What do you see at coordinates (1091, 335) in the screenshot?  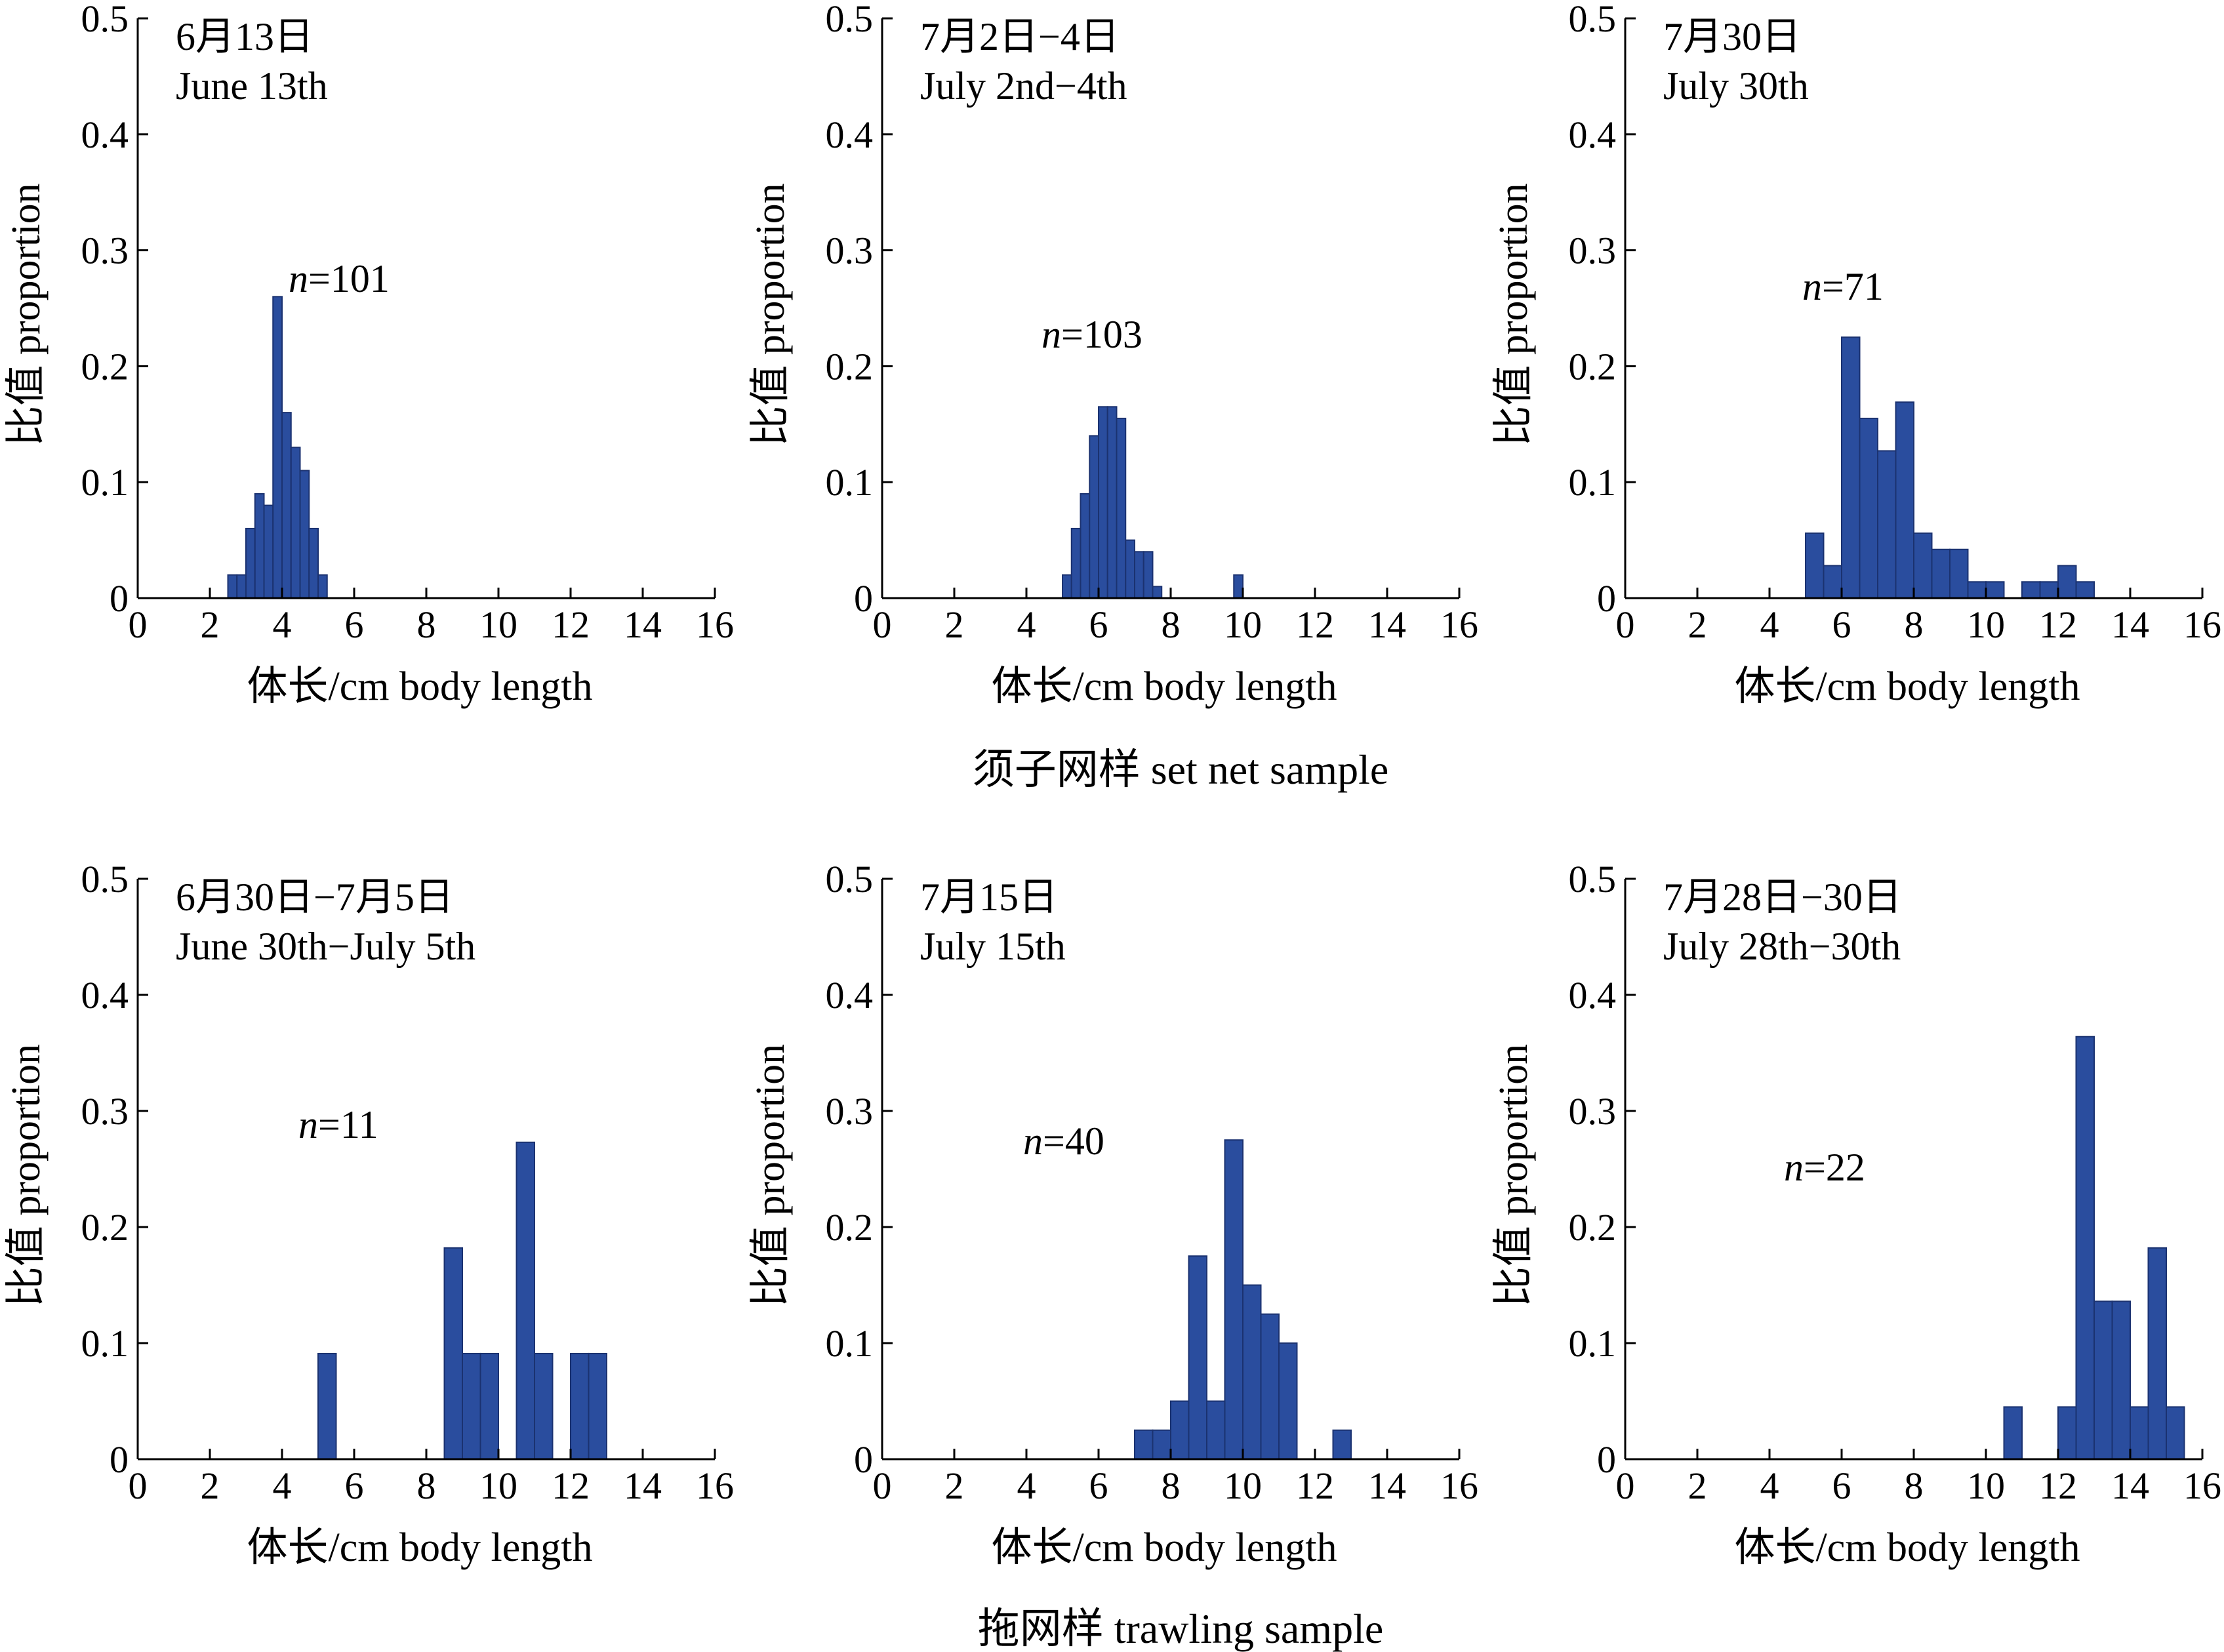 I see `sample-size-label: n=103` at bounding box center [1091, 335].